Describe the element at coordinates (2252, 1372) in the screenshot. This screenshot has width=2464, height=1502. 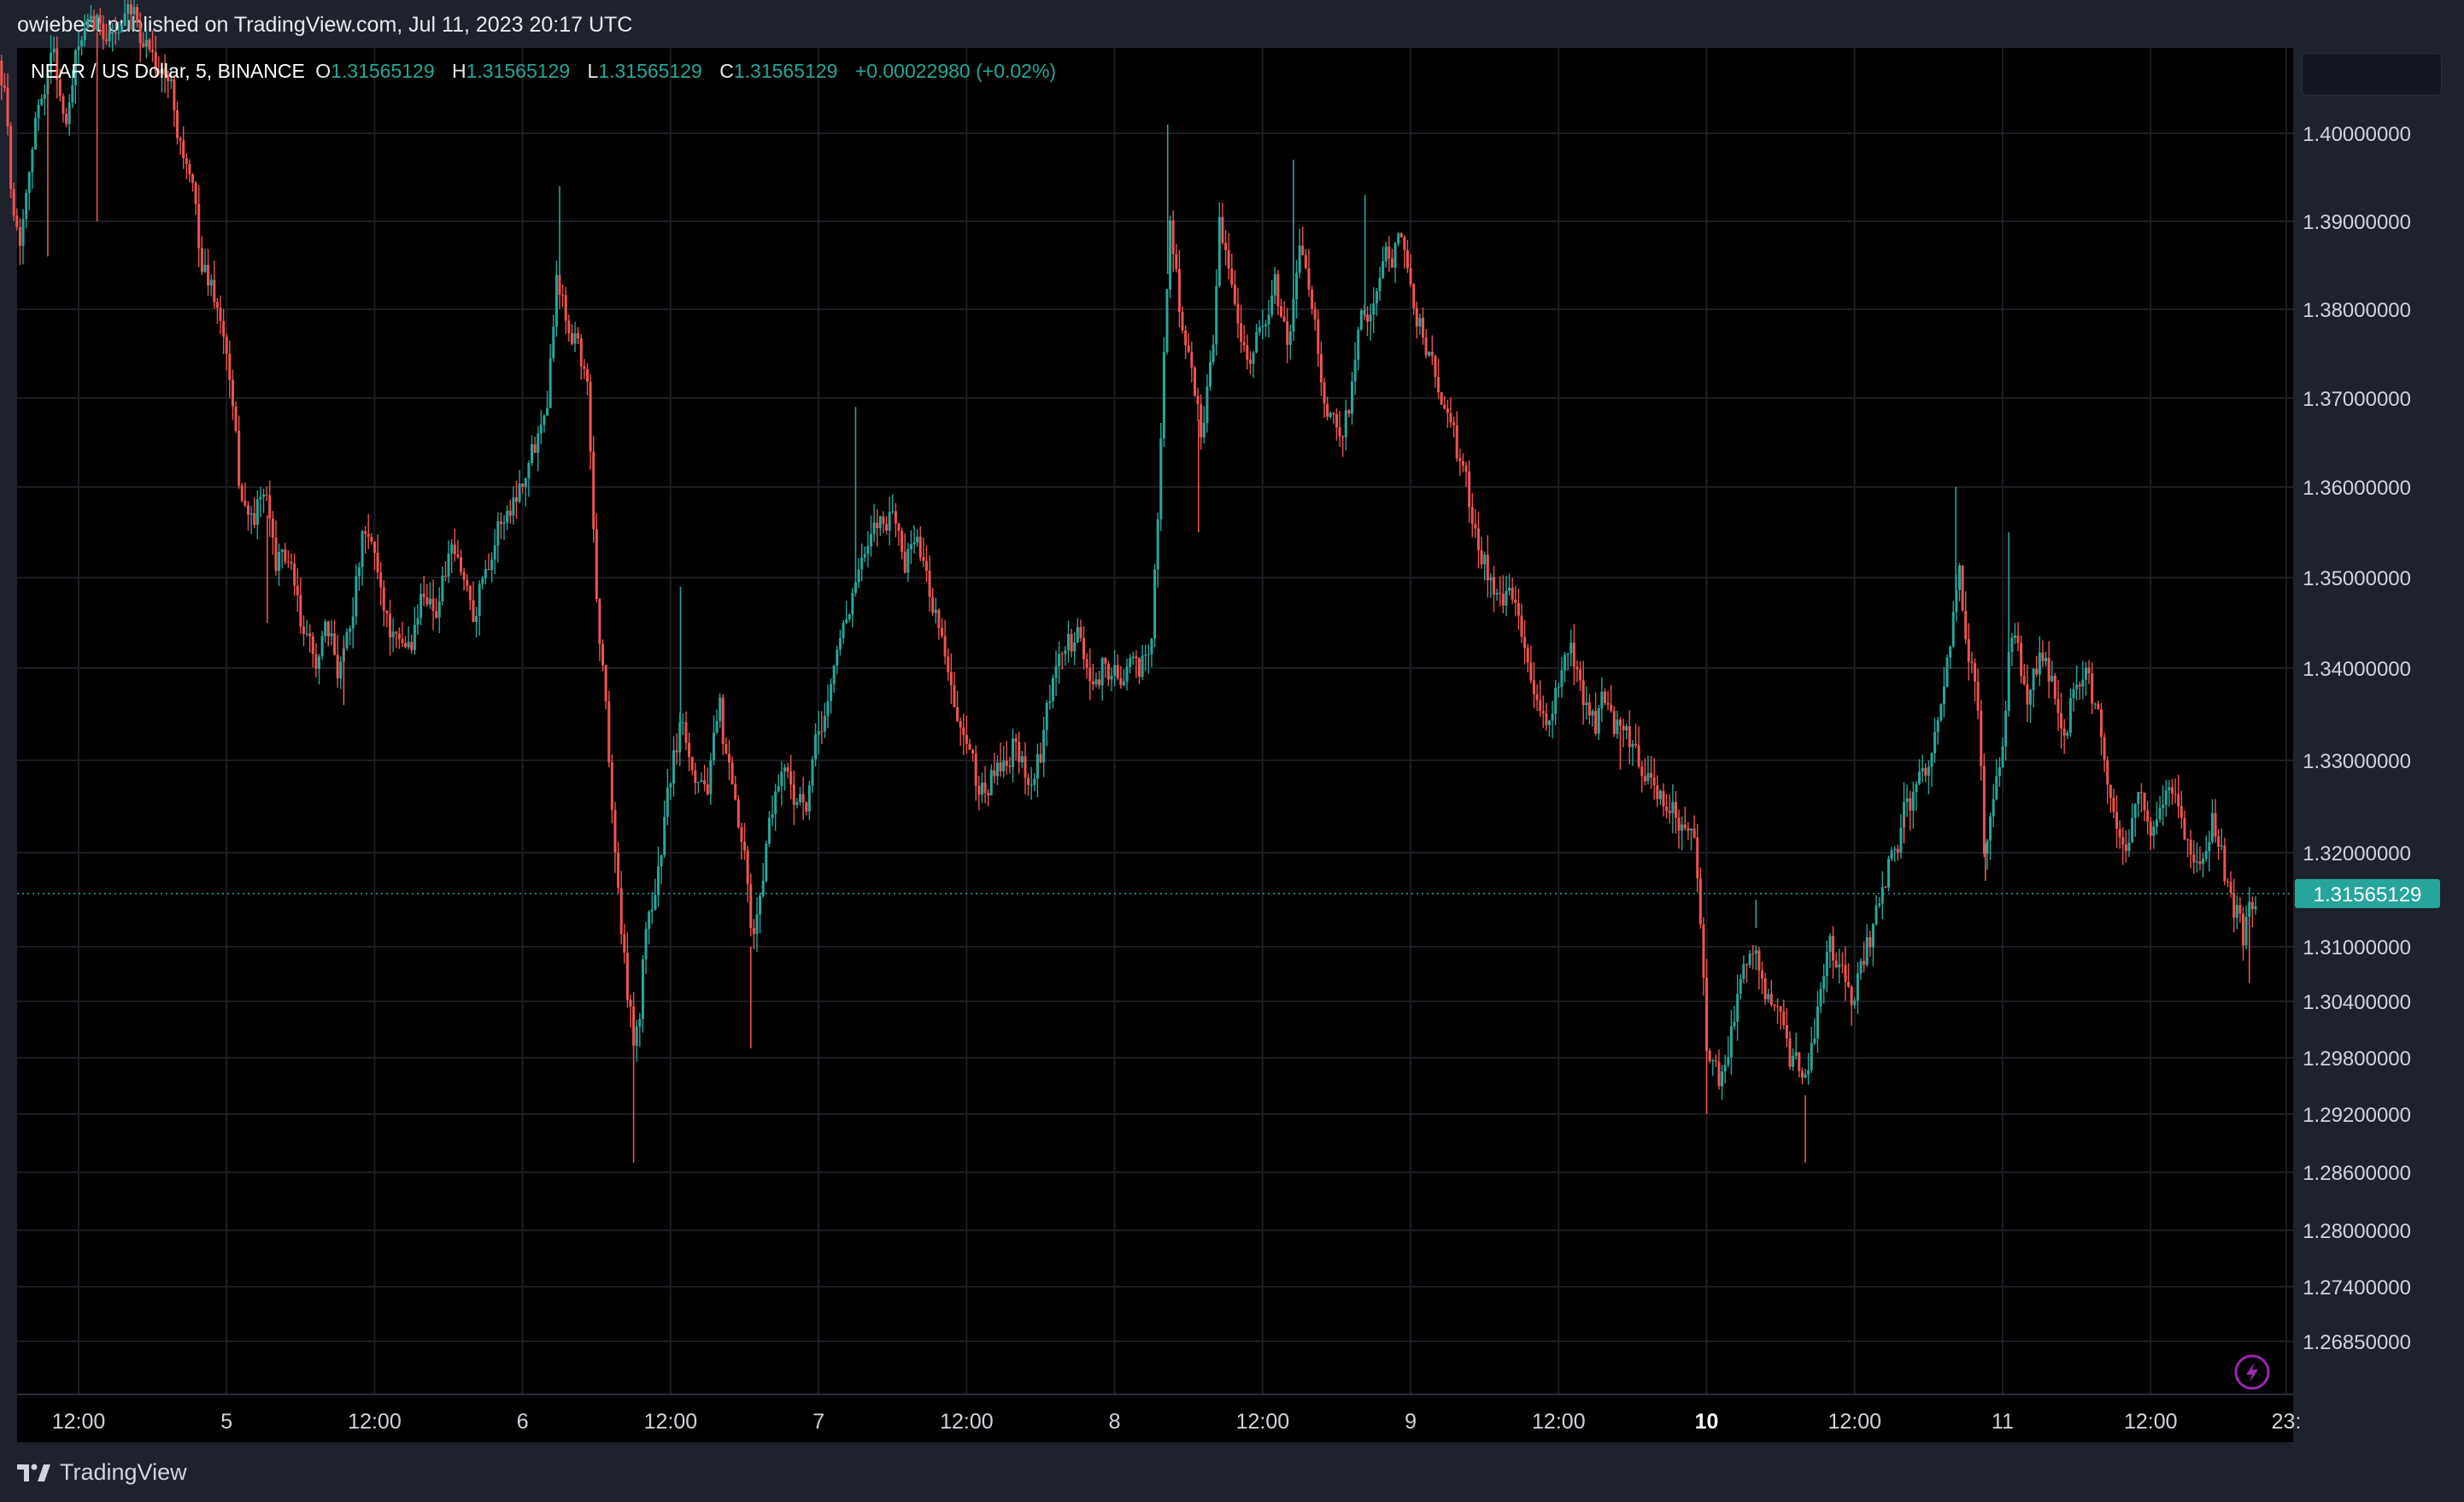
I see `lightning-alert-icon` at that location.